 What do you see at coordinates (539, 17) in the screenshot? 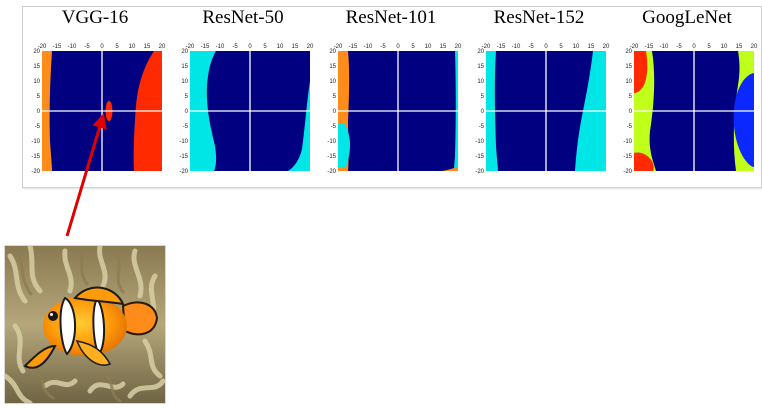
I see `title-resnet152: ResNet-152` at bounding box center [539, 17].